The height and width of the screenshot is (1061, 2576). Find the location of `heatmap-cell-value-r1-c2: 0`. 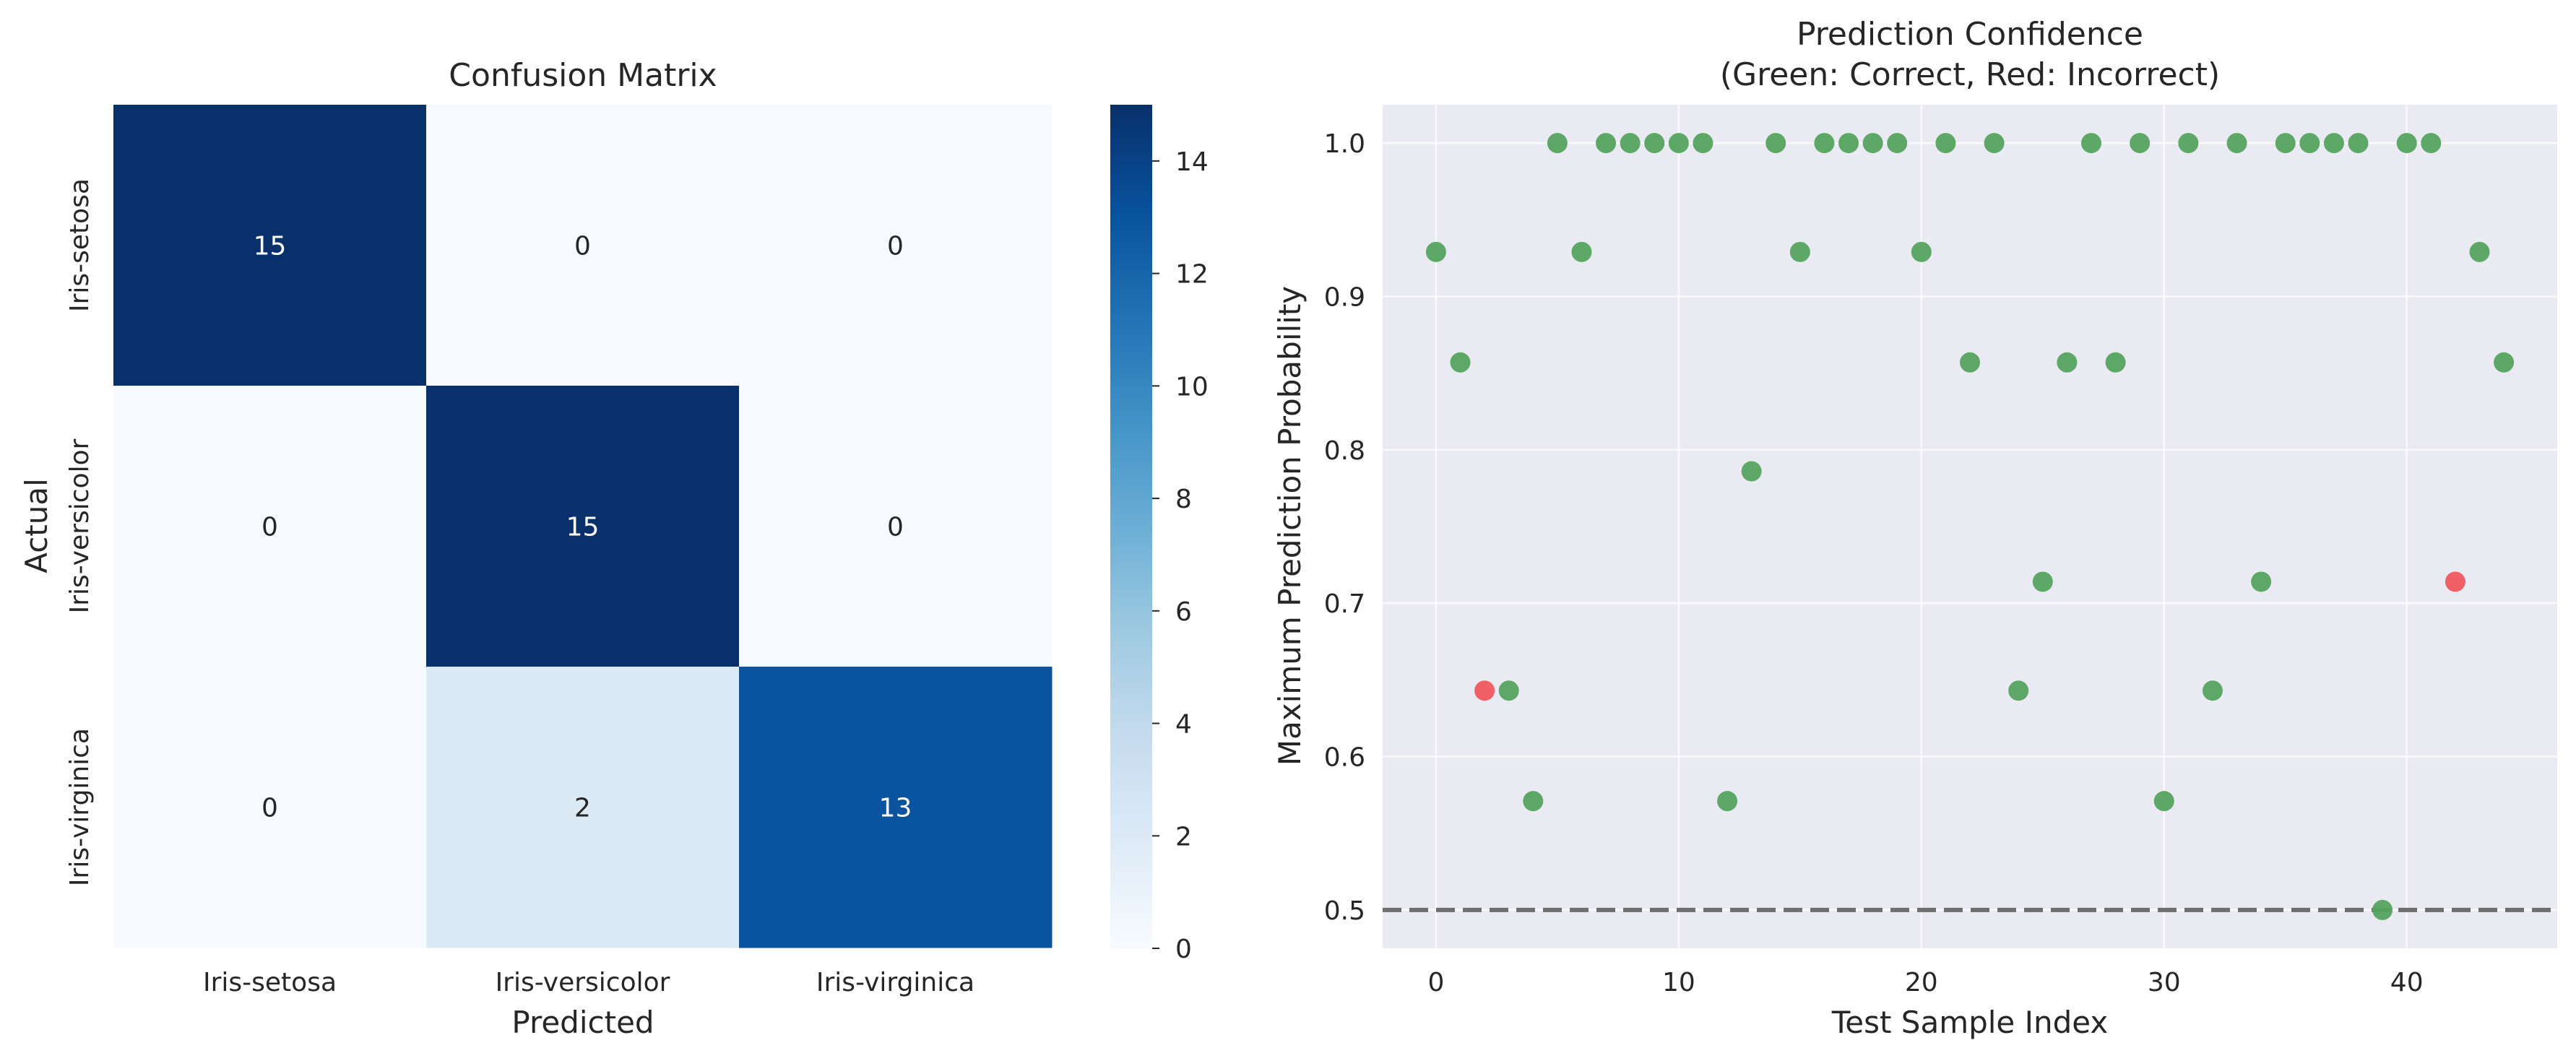

heatmap-cell-value-r1-c2: 0 is located at coordinates (895, 527).